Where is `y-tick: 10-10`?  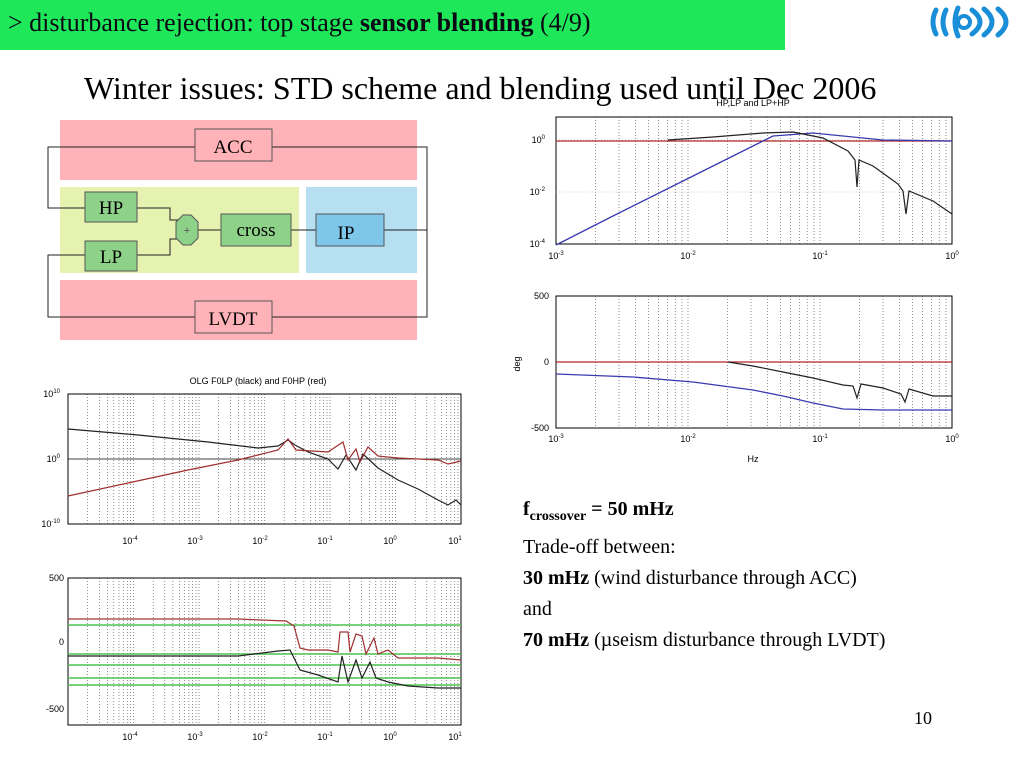
y-tick: 10-10 is located at coordinates (50, 524).